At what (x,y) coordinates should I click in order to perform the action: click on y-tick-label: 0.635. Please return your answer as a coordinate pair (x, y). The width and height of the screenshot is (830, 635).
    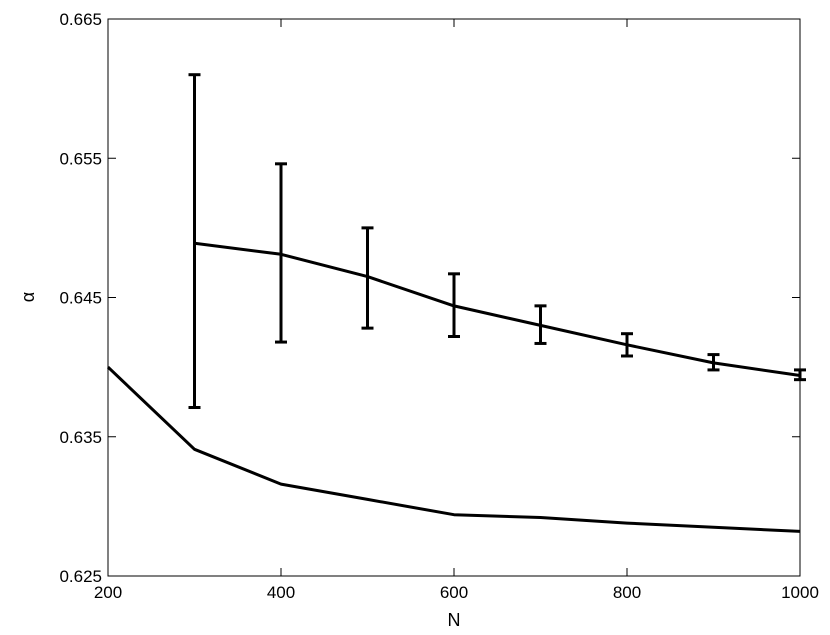
    Looking at the image, I should click on (80, 437).